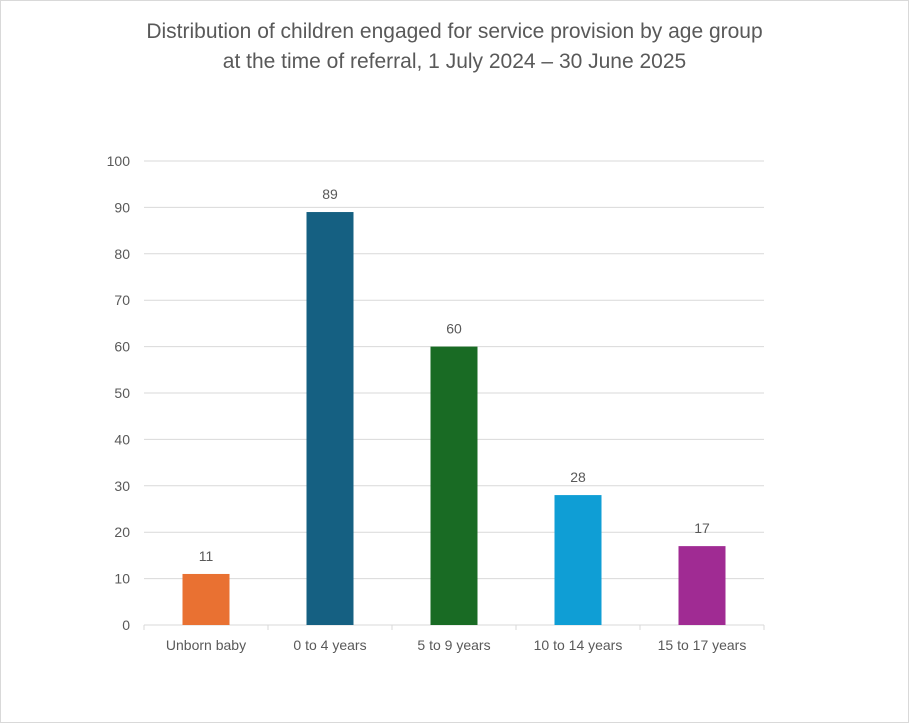  Describe the element at coordinates (206, 645) in the screenshot. I see `x-tick-label: Unborn baby` at that location.